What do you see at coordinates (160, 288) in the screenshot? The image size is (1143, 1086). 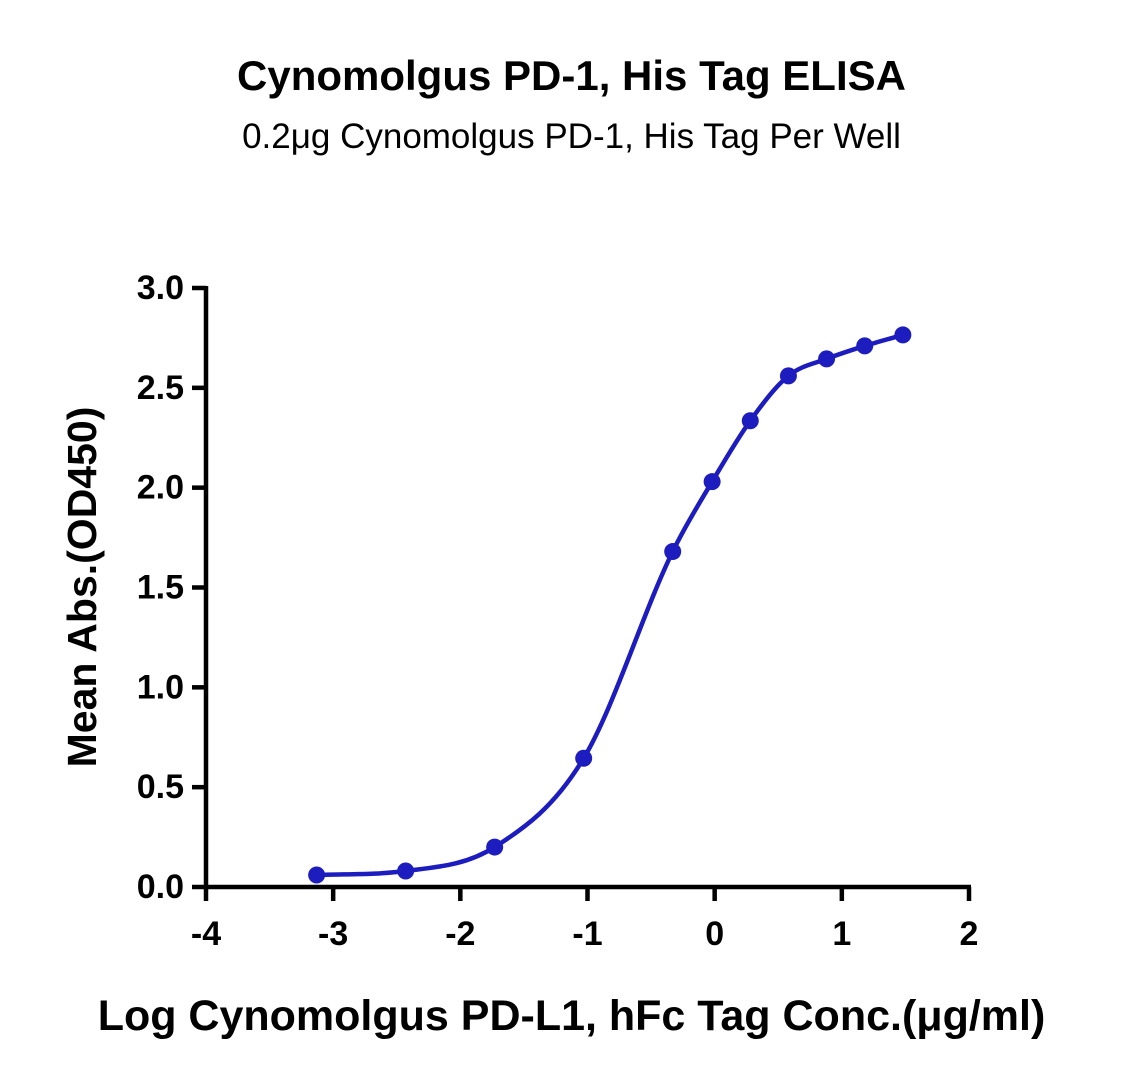 I see `y-tick-label: 3.0` at bounding box center [160, 288].